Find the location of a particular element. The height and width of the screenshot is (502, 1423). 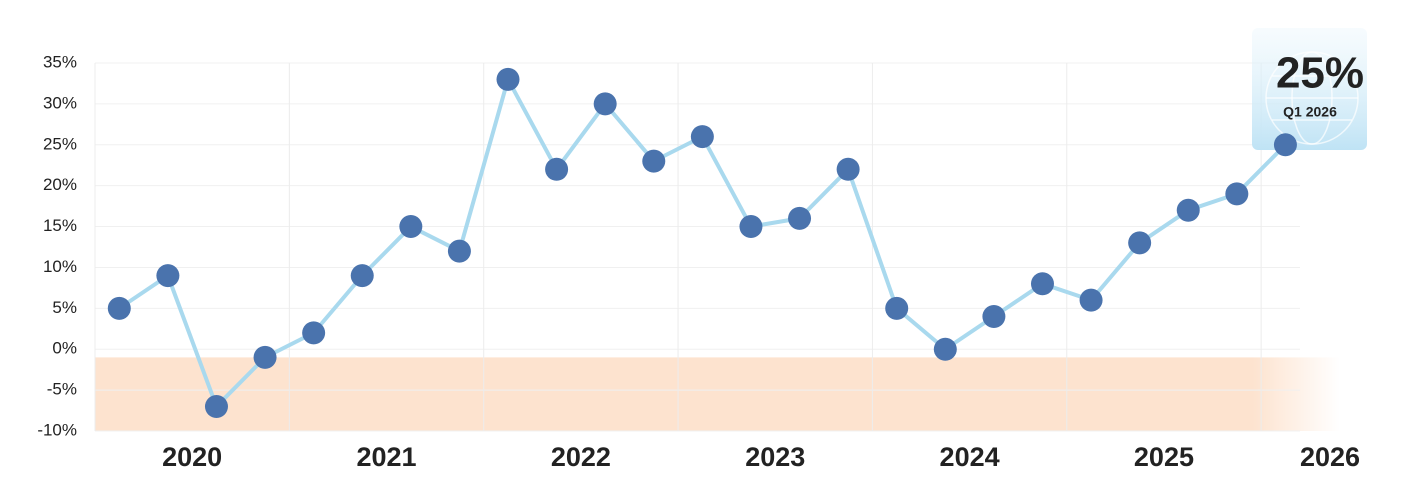

x-tick-label: 2022 is located at coordinates (581, 457).